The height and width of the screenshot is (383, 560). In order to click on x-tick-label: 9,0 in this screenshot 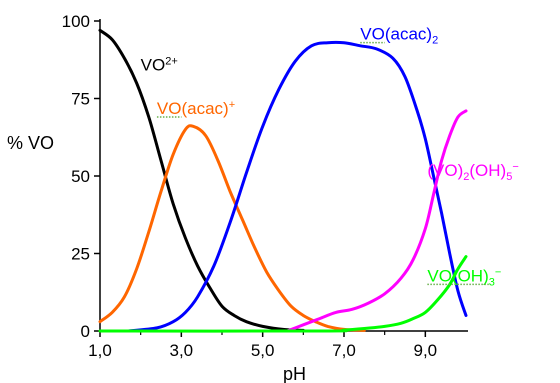, I will do `click(426, 350)`.